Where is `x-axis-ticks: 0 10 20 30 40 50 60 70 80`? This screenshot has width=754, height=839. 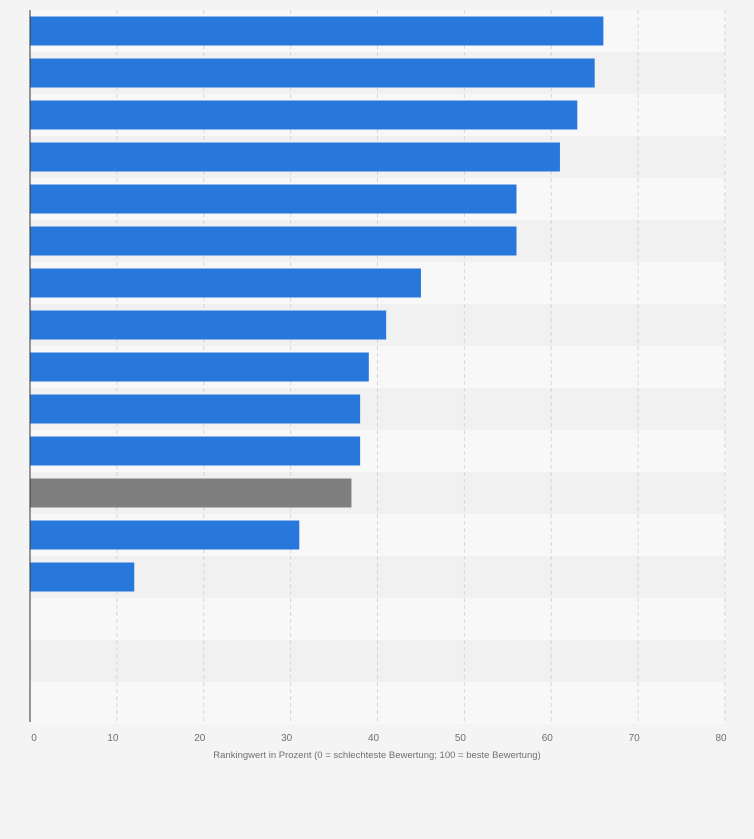 x-axis-ticks: 0 10 20 30 40 50 60 70 80 is located at coordinates (379, 738).